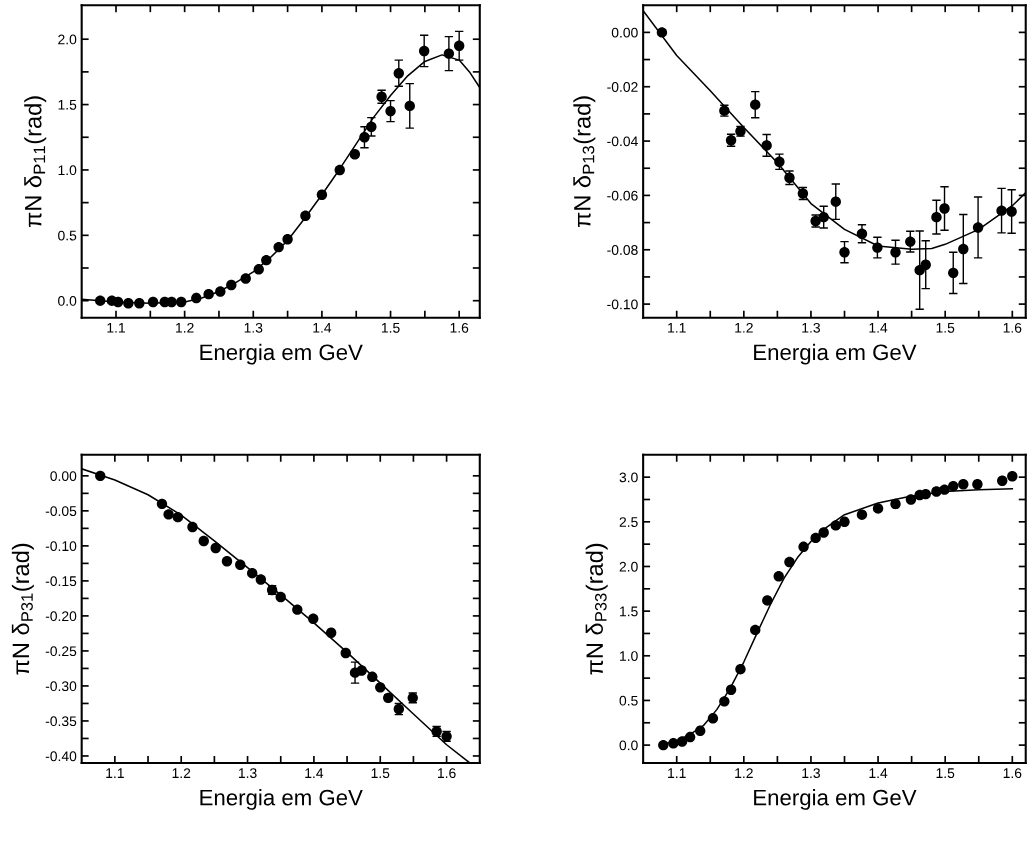 The width and height of the screenshot is (1034, 868). I want to click on y-tick-label: 0.5, so click(628, 700).